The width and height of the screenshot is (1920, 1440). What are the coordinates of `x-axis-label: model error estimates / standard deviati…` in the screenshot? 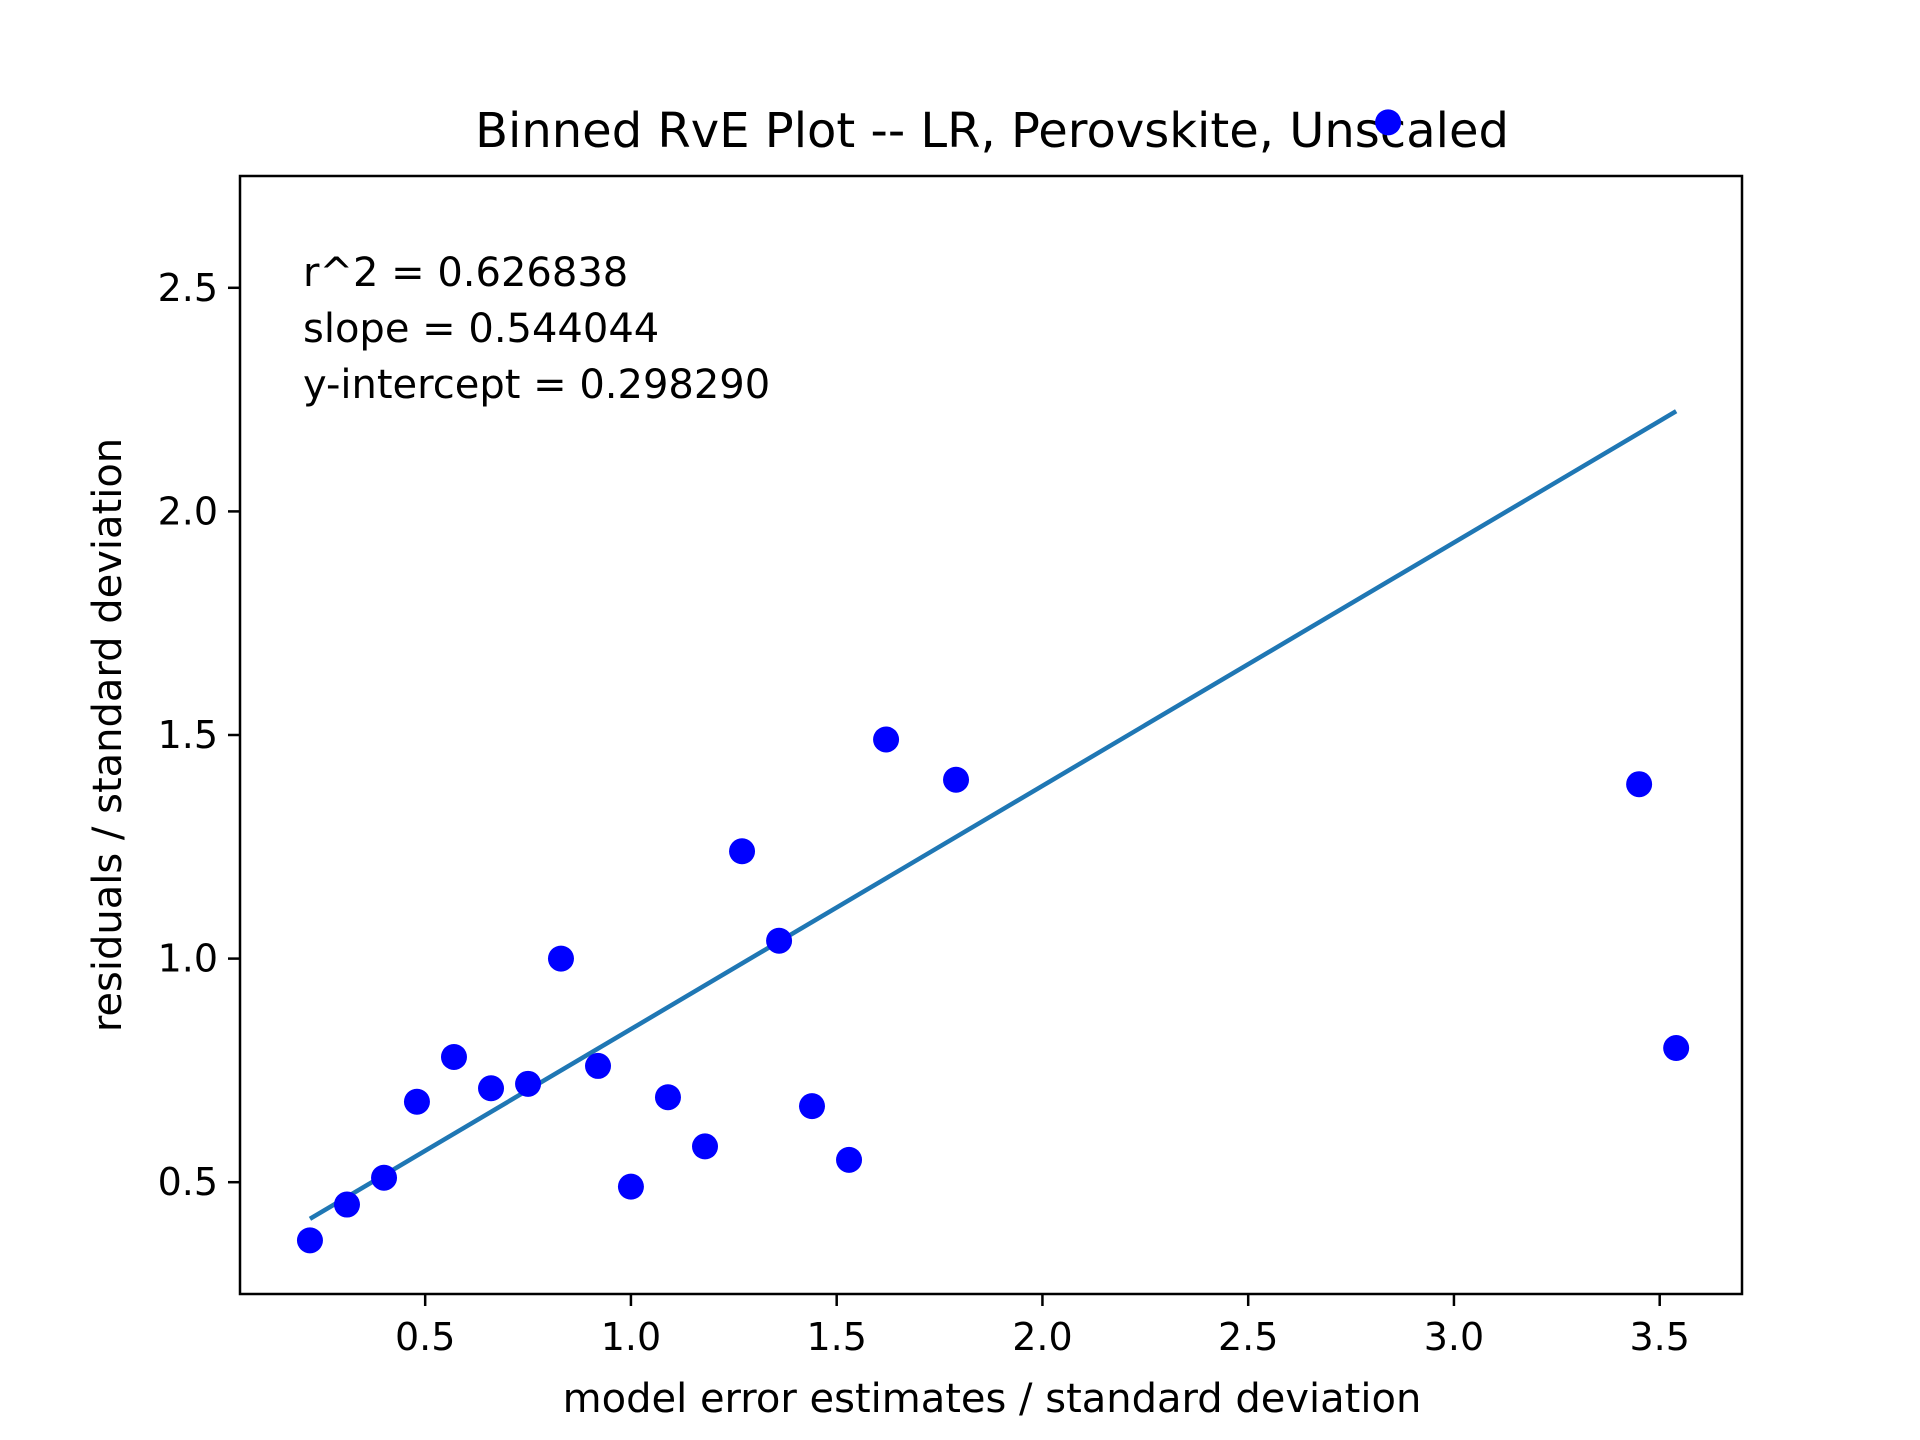 It's located at (992, 1399).